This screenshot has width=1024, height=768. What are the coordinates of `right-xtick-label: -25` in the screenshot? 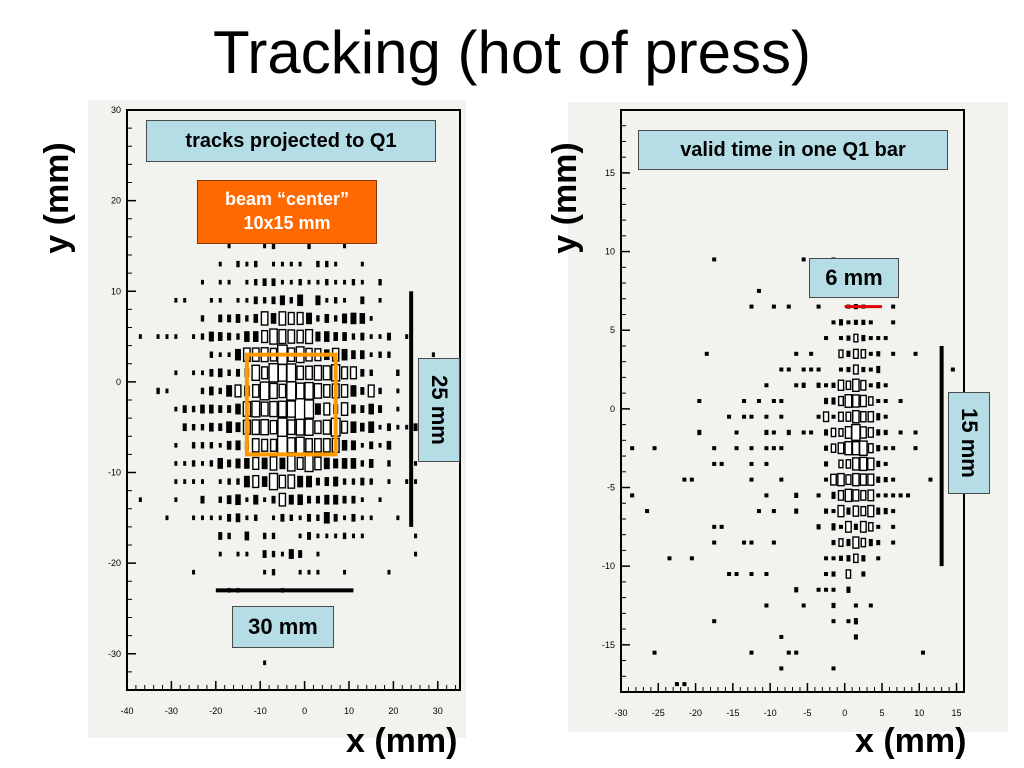 It's located at (658, 713).